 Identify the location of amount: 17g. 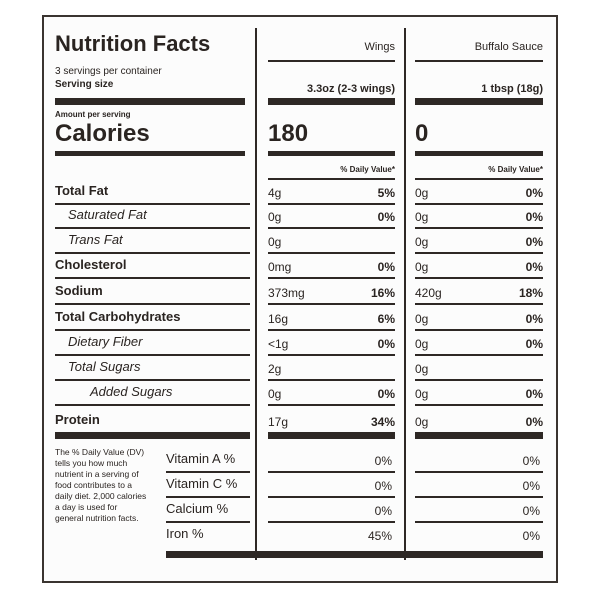
(278, 422).